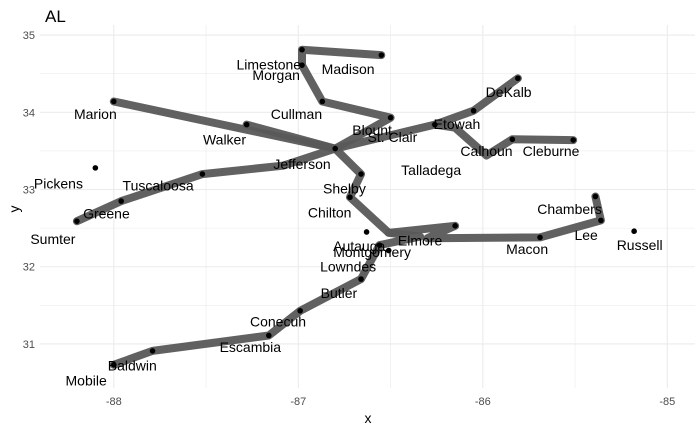 The image size is (700, 432). What do you see at coordinates (296, 114) in the screenshot?
I see `county-label: Cullman` at bounding box center [296, 114].